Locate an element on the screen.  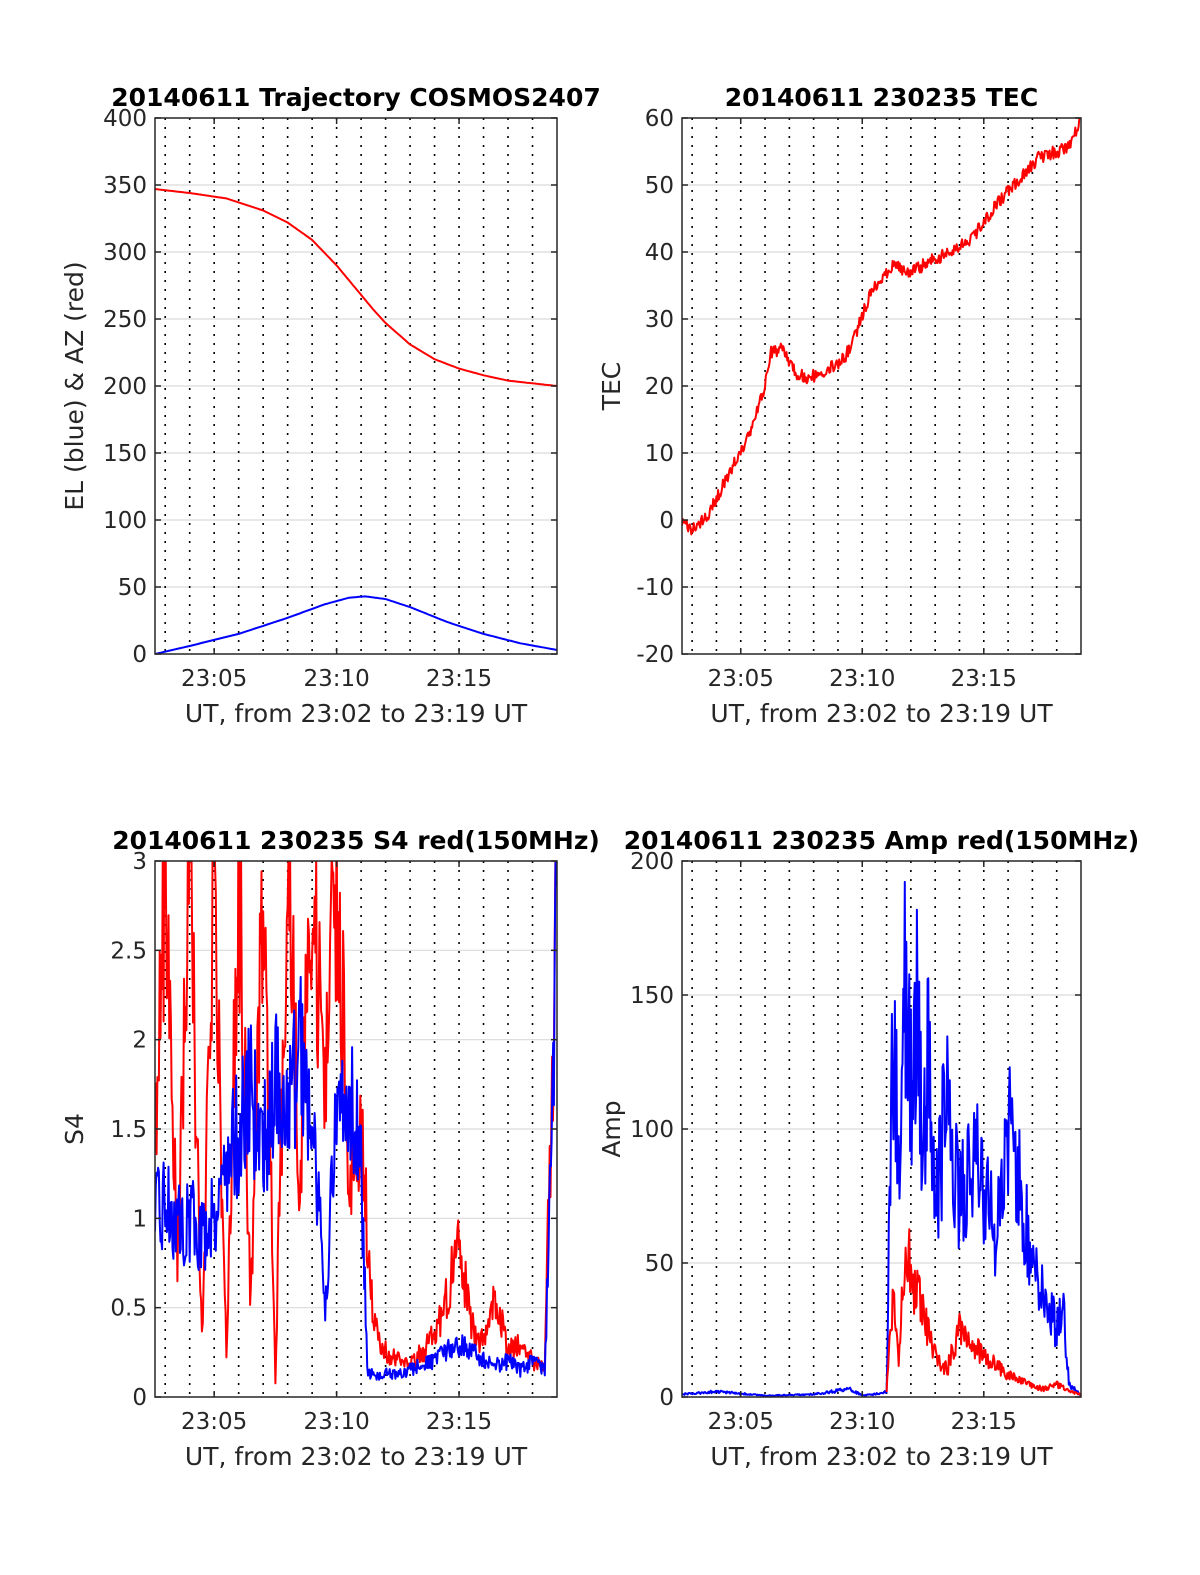
y-tick-label: 10 is located at coordinates (659, 454).